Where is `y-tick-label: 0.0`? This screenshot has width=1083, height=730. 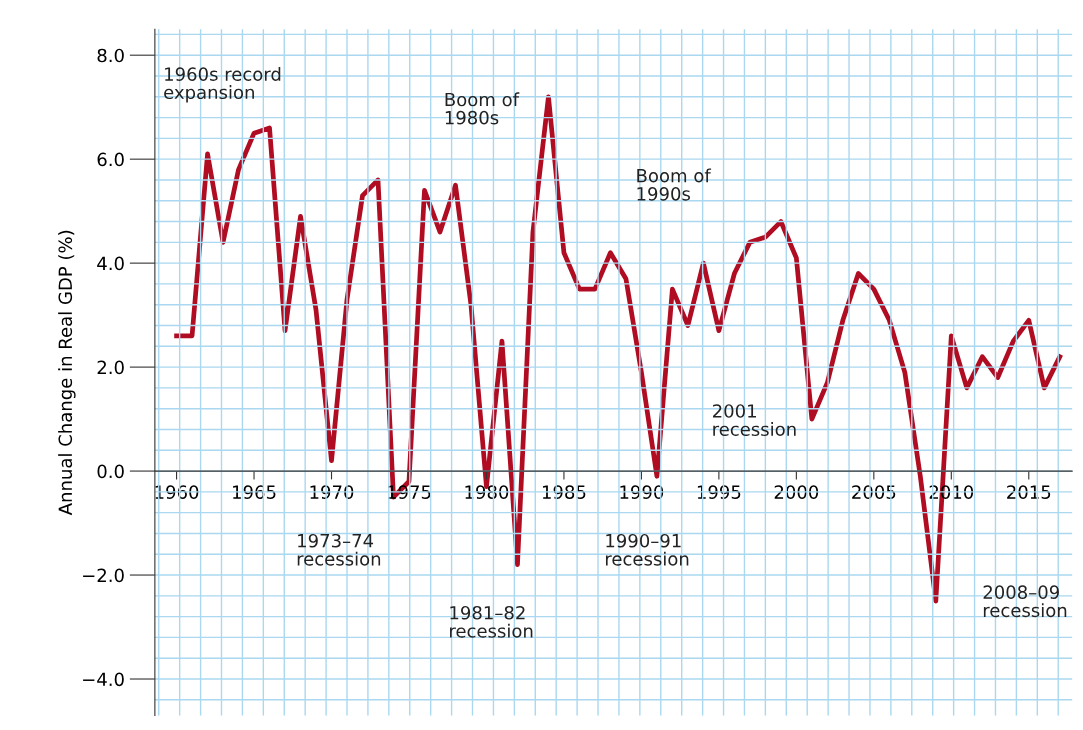 y-tick-label: 0.0 is located at coordinates (110, 471).